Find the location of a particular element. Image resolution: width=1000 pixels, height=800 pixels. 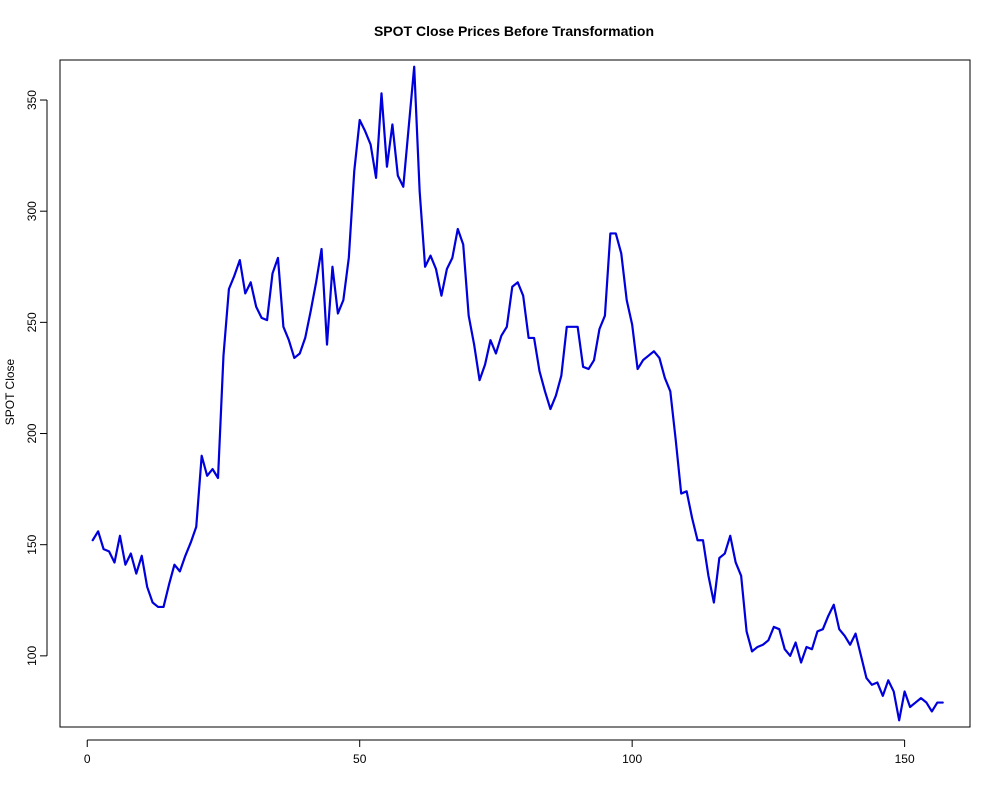

y-tick-label: 150 is located at coordinates (32, 544).